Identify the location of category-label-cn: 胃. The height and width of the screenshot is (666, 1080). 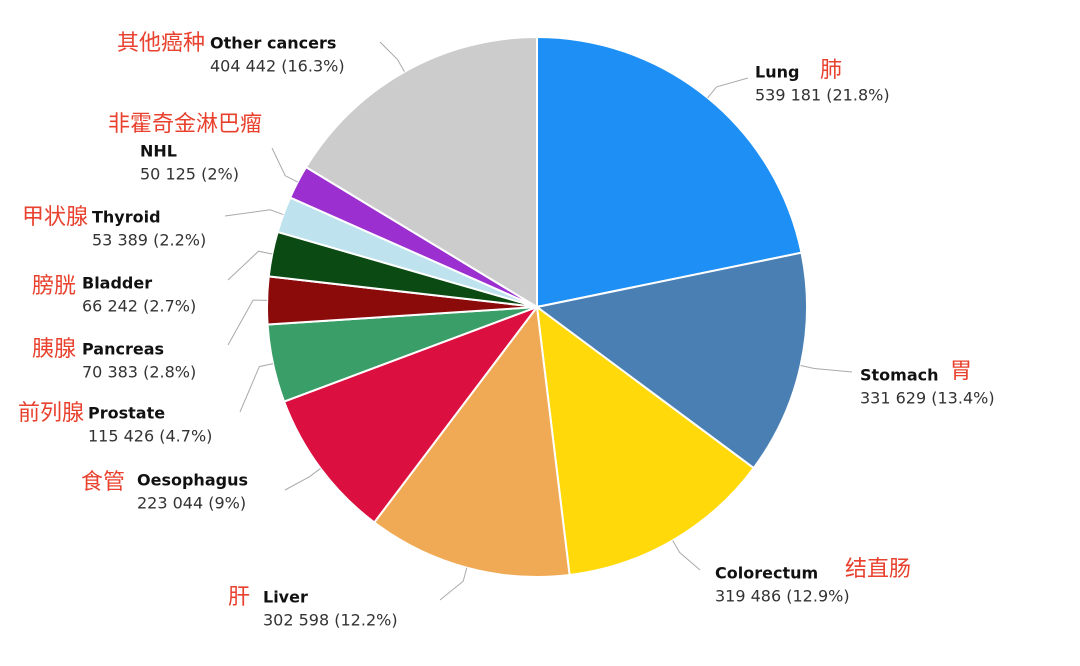
(961, 371).